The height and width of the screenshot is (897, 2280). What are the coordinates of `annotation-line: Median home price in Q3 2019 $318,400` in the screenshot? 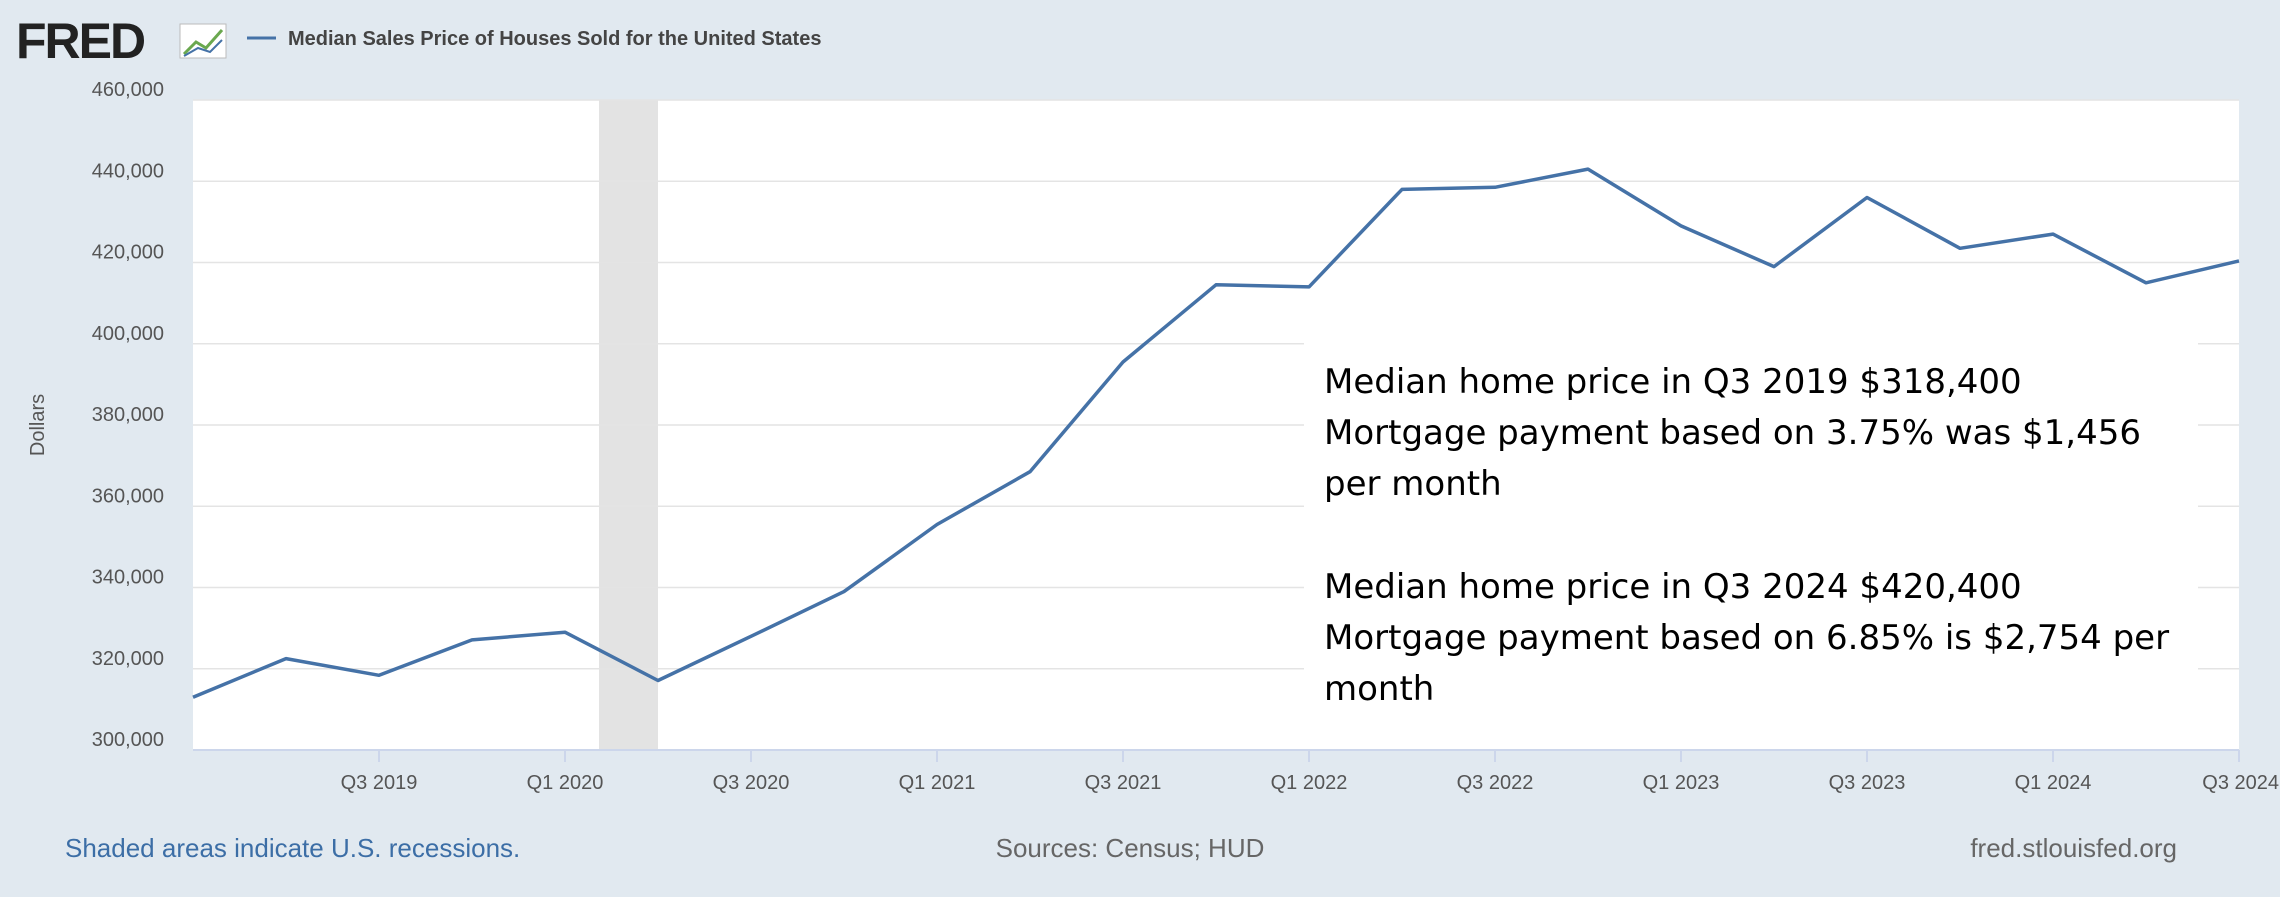 It's located at (1673, 382).